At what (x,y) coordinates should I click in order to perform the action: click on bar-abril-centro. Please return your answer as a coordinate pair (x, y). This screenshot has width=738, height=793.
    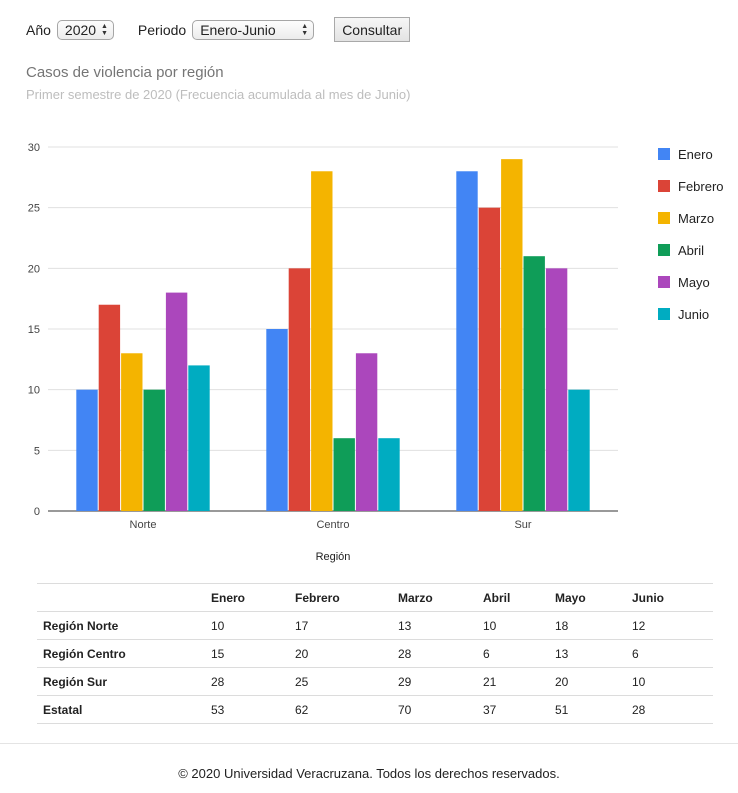
    Looking at the image, I should click on (344, 474).